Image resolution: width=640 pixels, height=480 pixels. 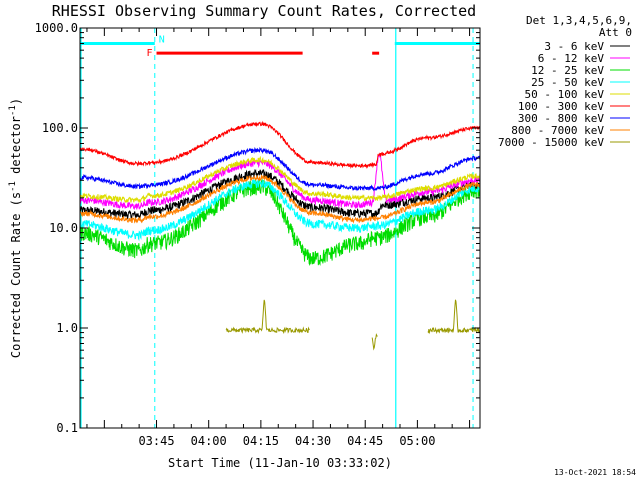 I want to click on y-axis-label-sup2: -1, so click(x=13, y=110).